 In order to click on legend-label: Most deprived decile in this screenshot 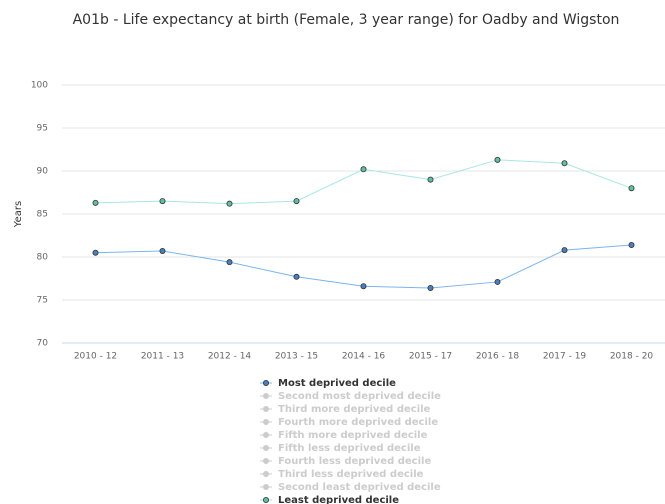, I will do `click(337, 383)`.